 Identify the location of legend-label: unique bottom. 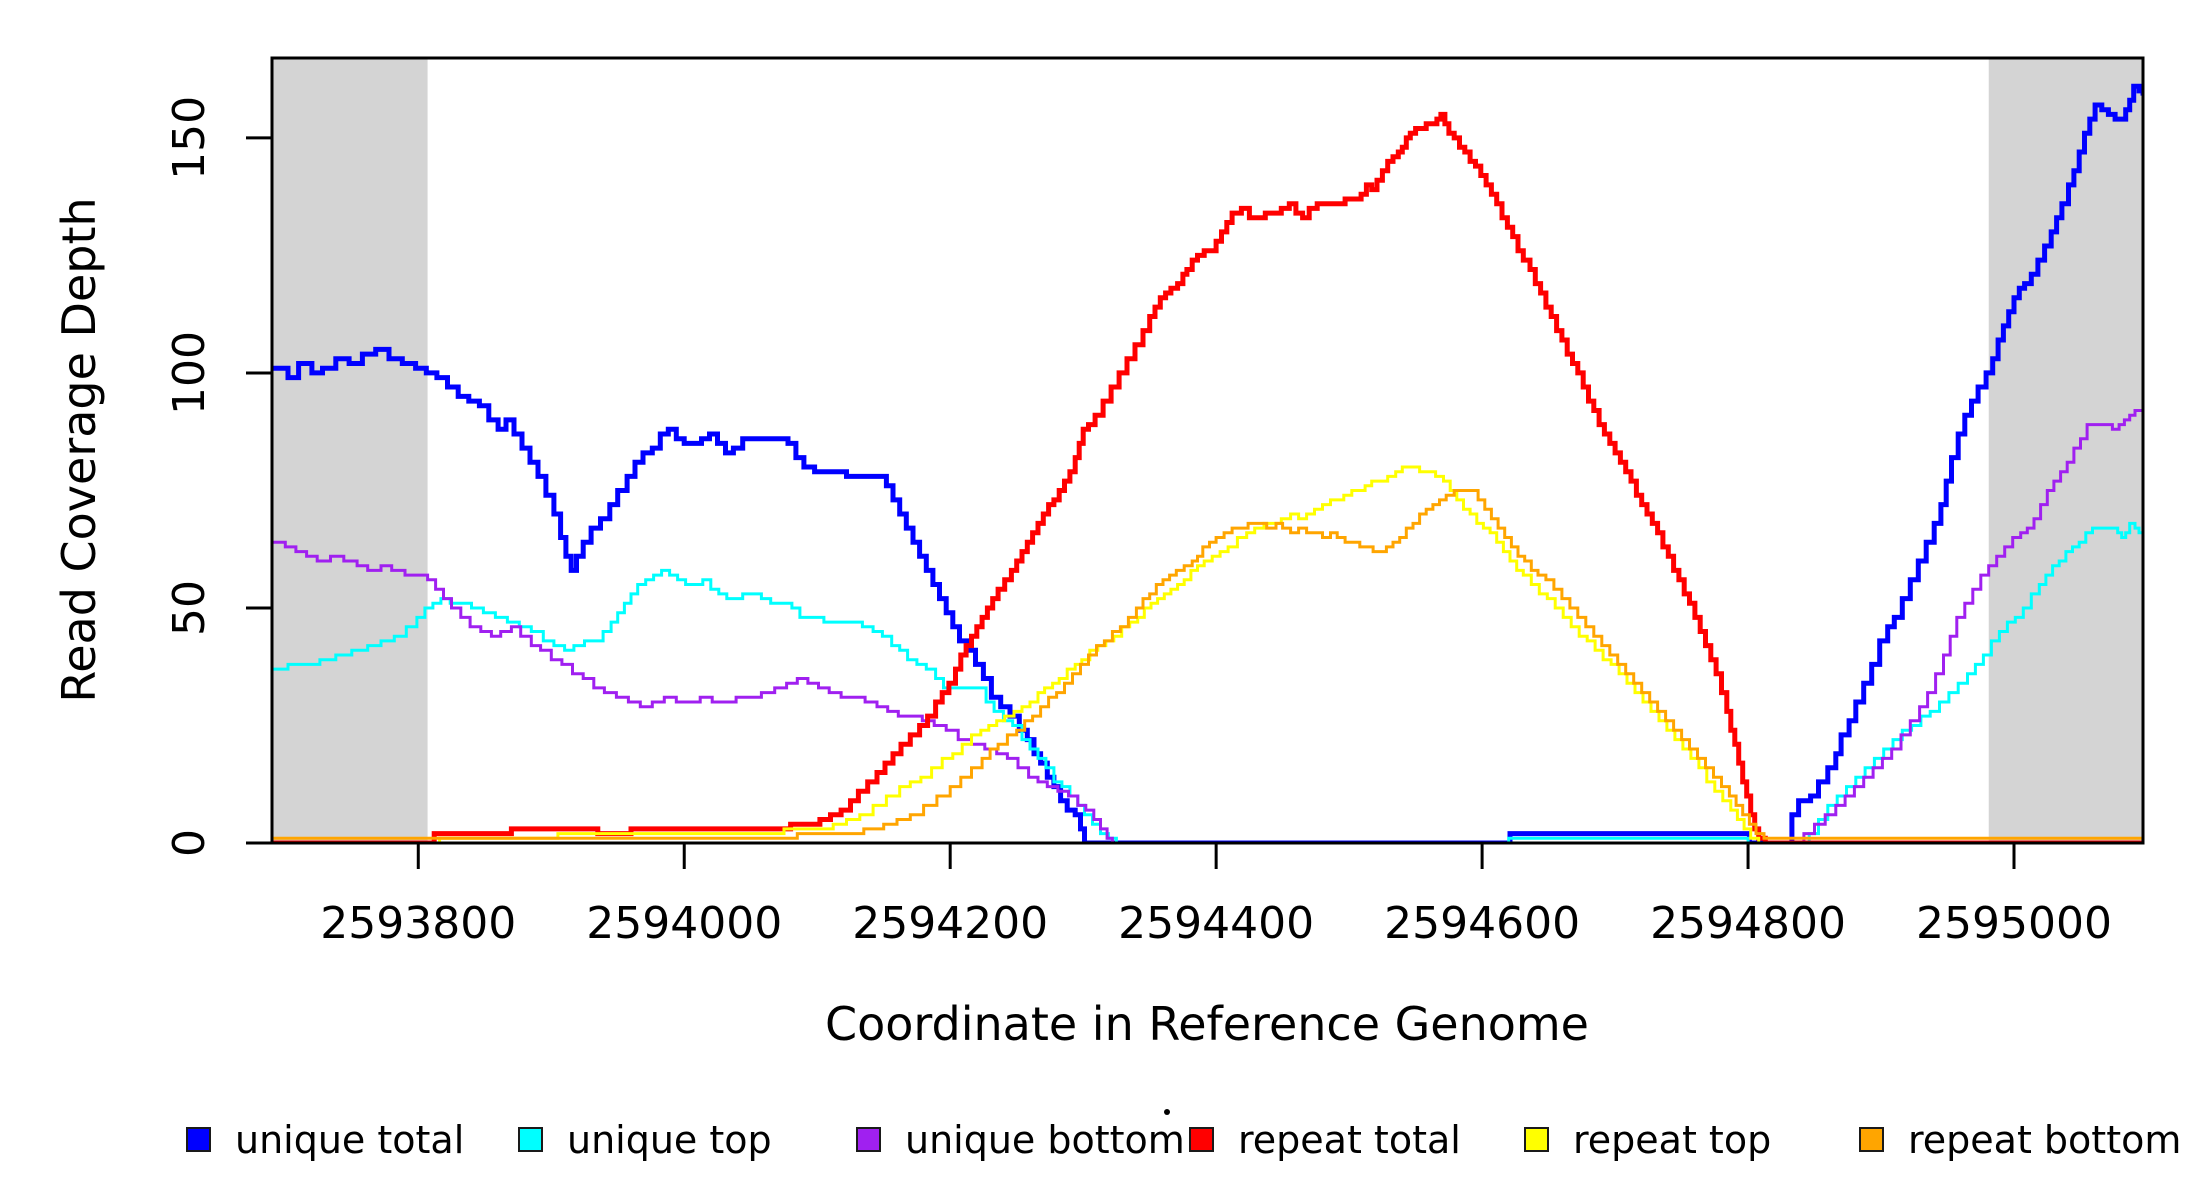
(1045, 1140).